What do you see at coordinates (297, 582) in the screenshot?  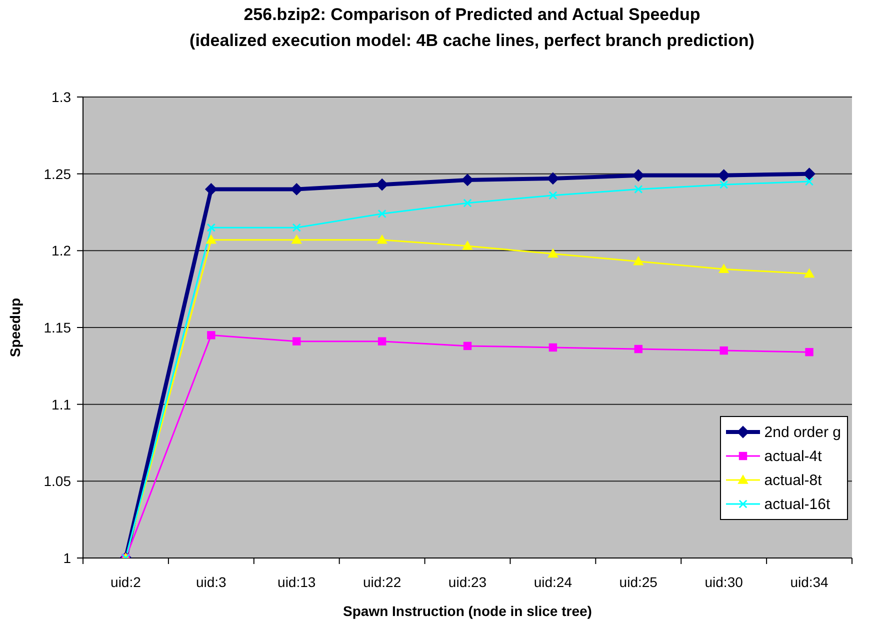 I see `x-tick-label: uid:13` at bounding box center [297, 582].